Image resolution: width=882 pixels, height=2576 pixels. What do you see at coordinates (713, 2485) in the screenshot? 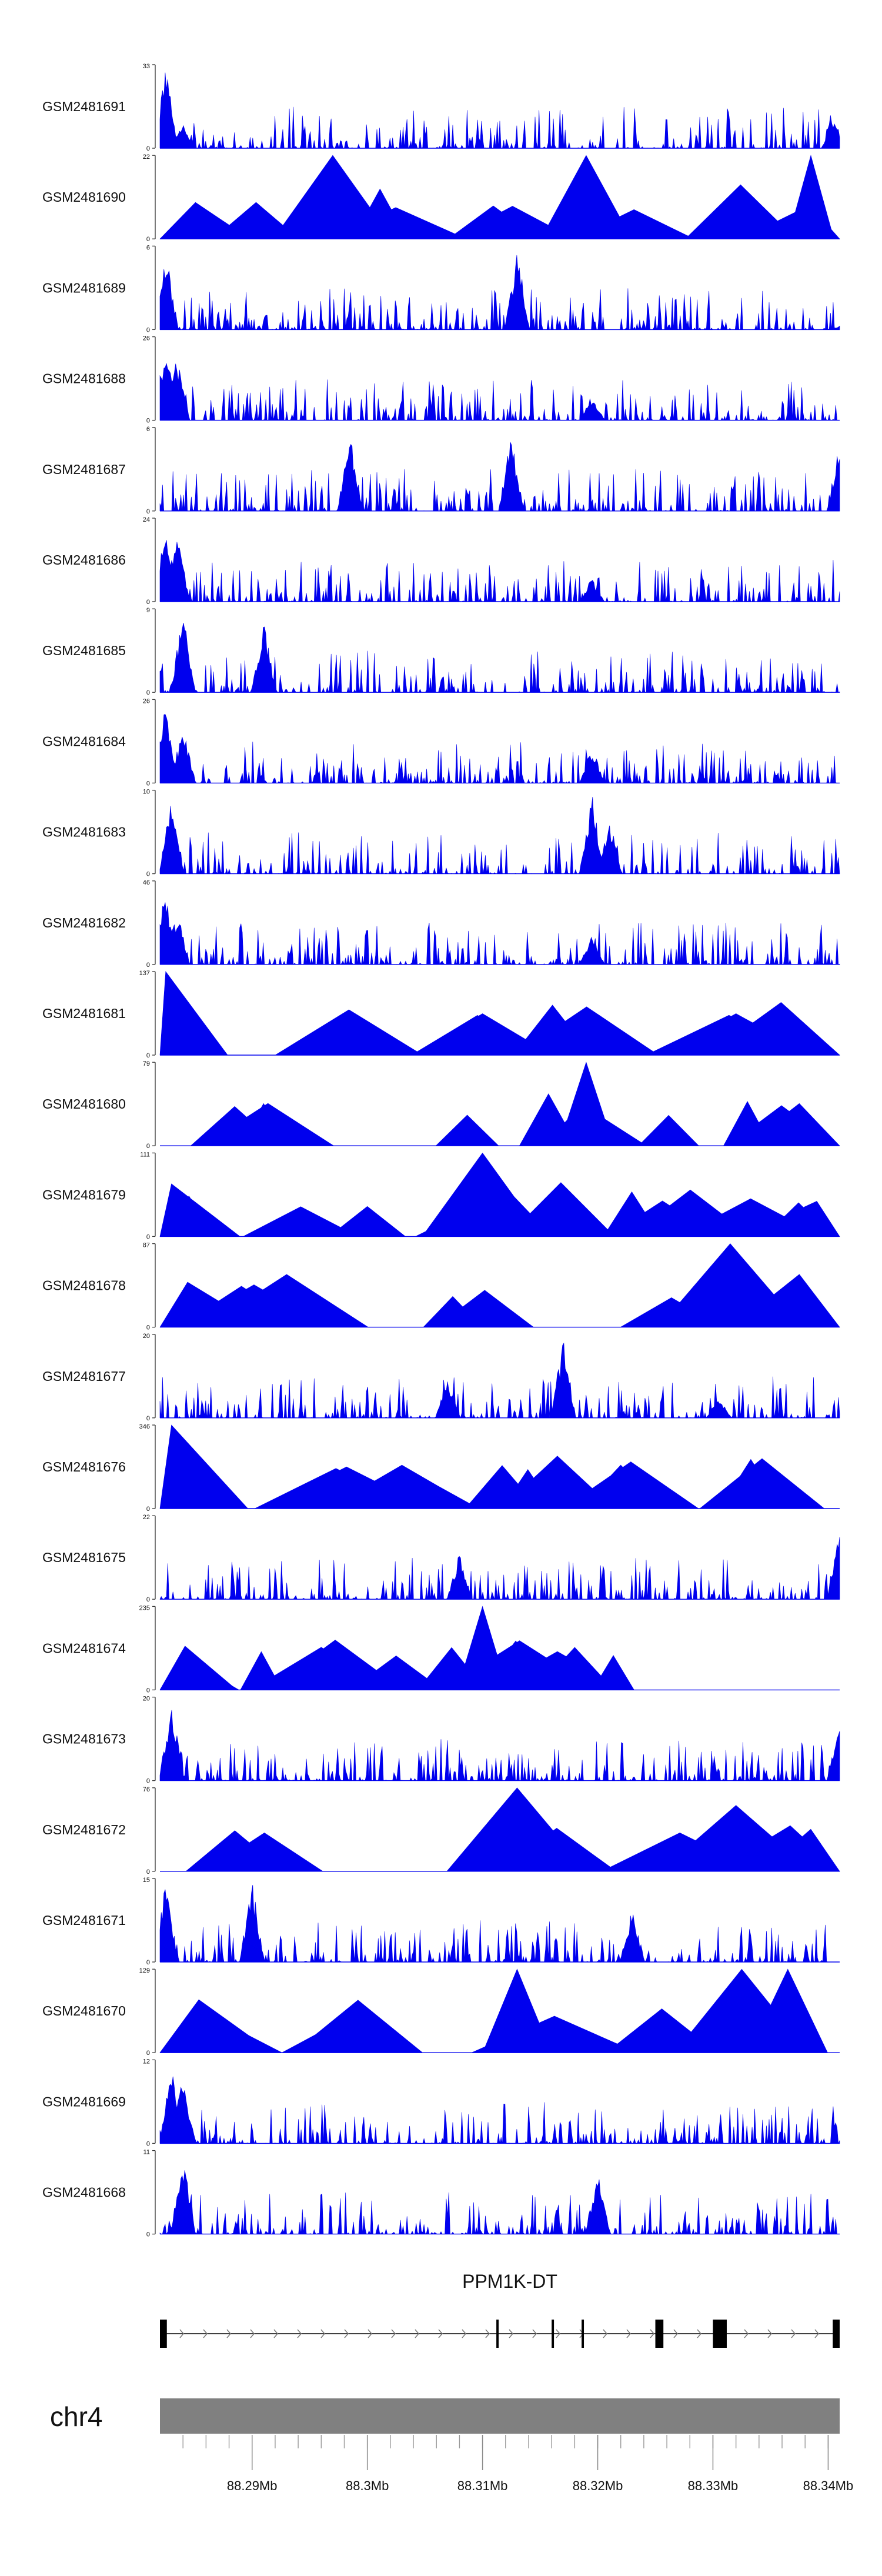
I see `tick-label: 88.33Mb` at bounding box center [713, 2485].